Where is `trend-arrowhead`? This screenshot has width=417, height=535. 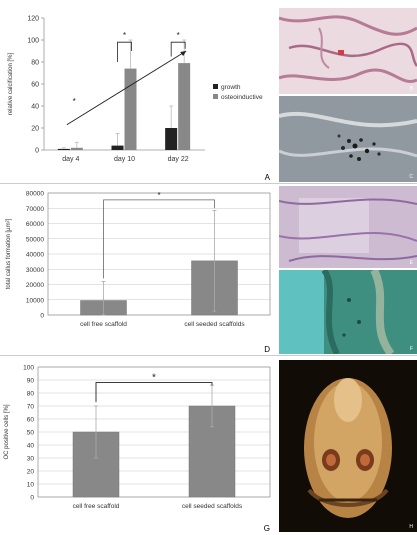
trend-arrowhead is located at coordinates (183, 53).